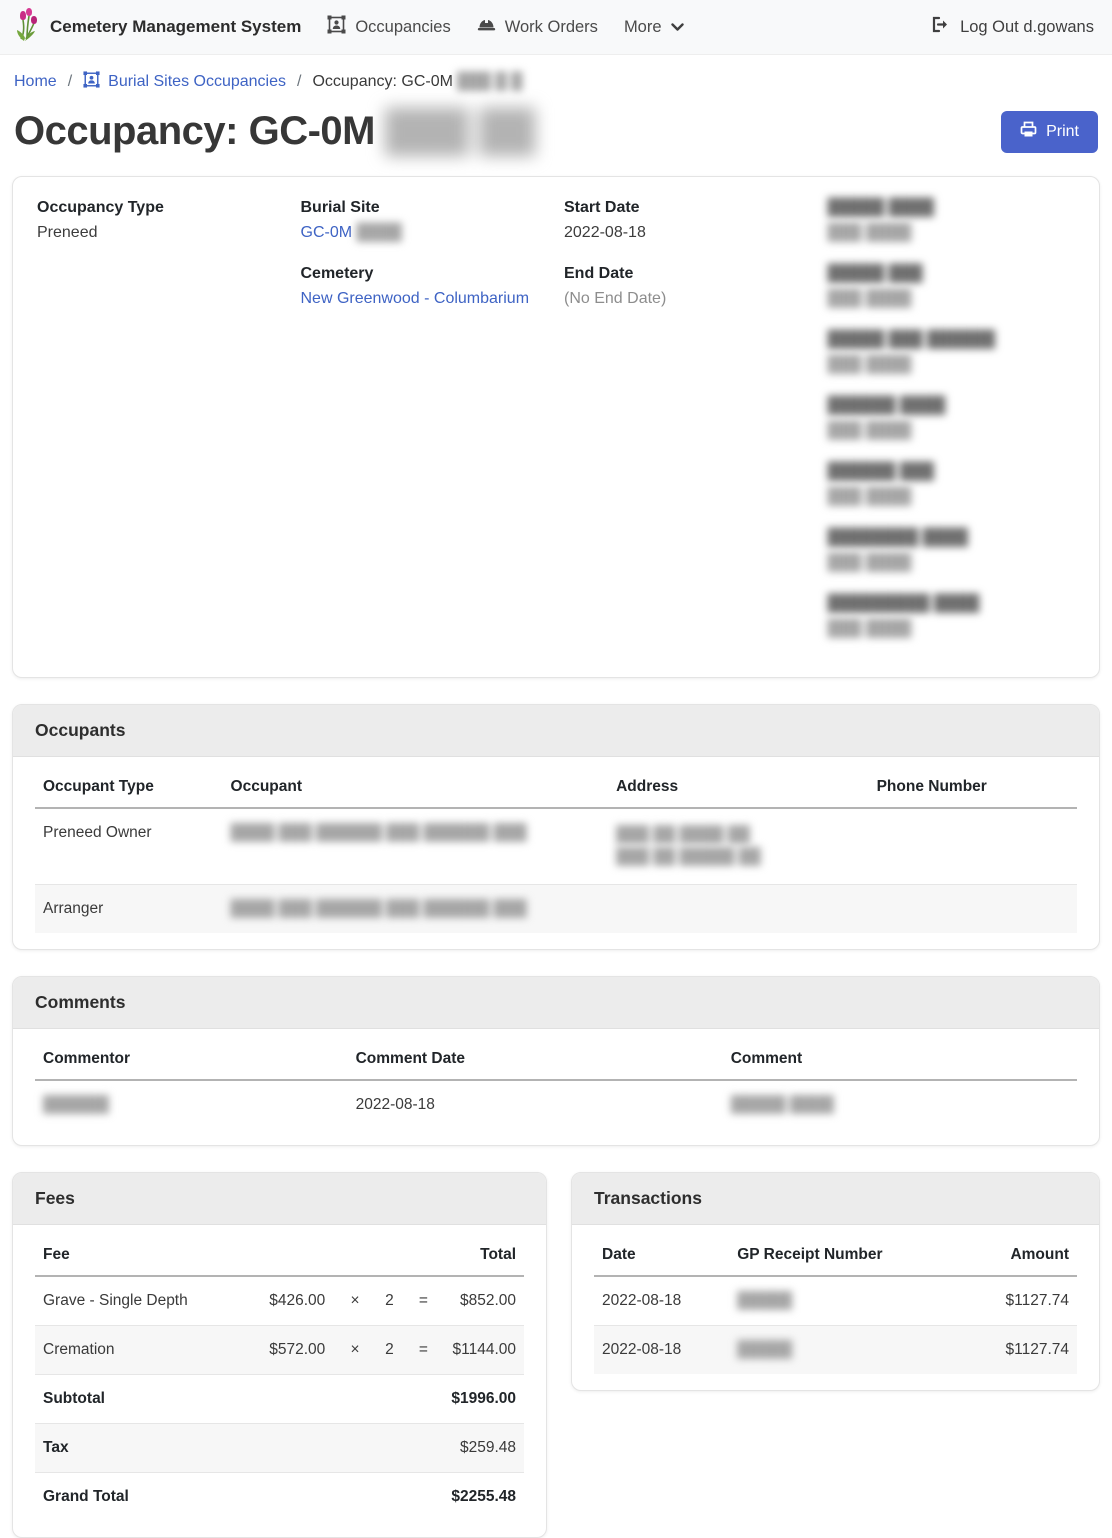  I want to click on nav-occupancies-label: Occupancies, so click(403, 26).